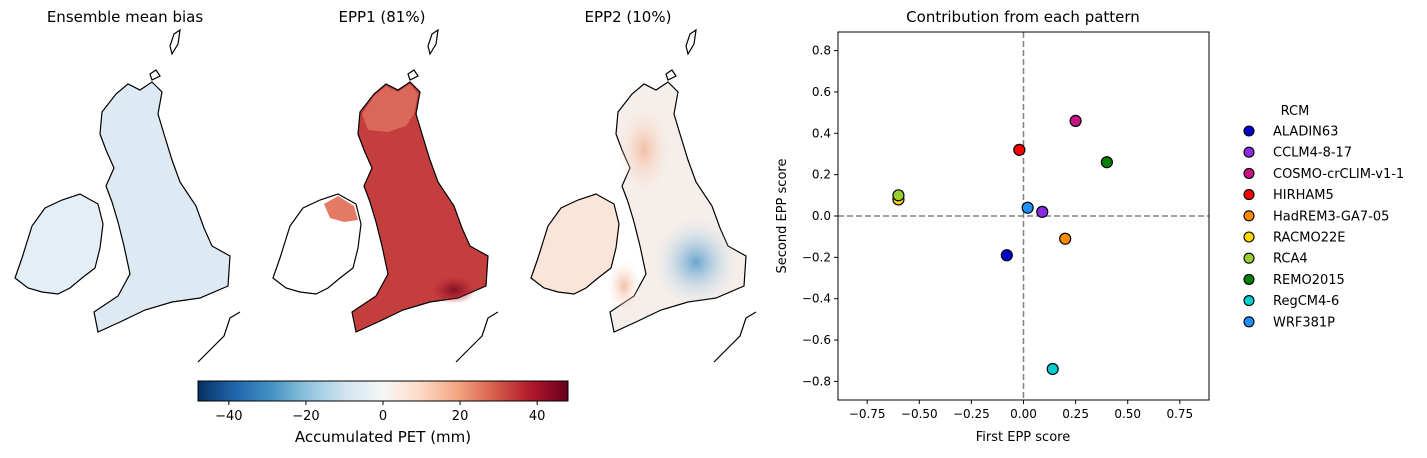  I want to click on x-tick-label: 0.00, so click(1023, 414).